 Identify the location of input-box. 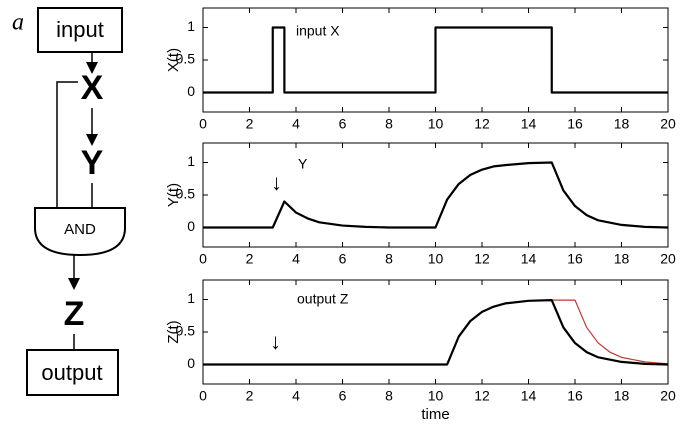
(80, 30).